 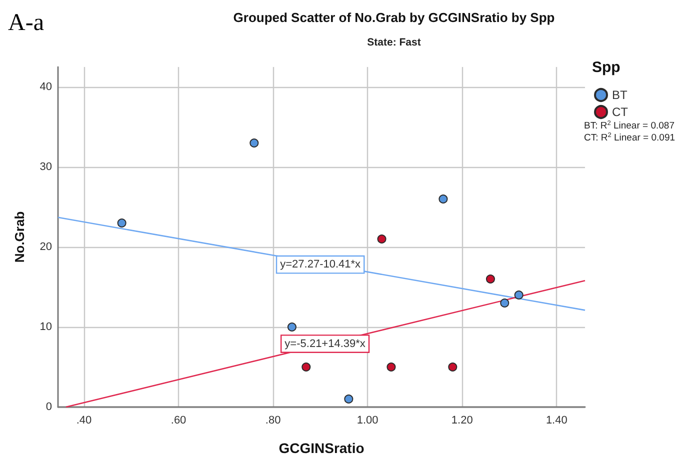 What do you see at coordinates (46, 167) in the screenshot?
I see `y-tick-label: 30` at bounding box center [46, 167].